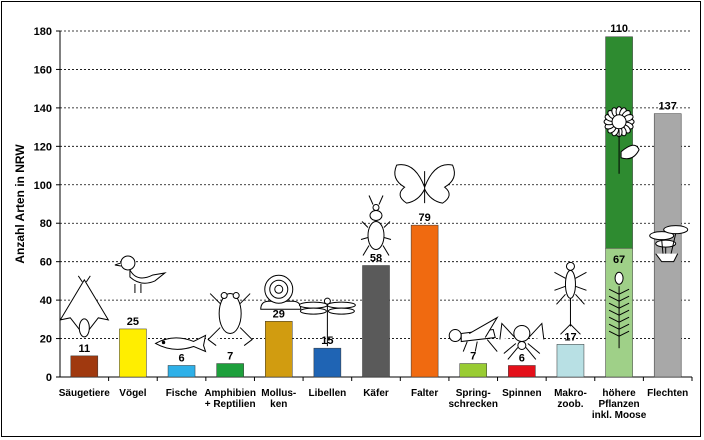 This screenshot has height=440, width=704. I want to click on y-tick-label: 120, so click(43, 147).